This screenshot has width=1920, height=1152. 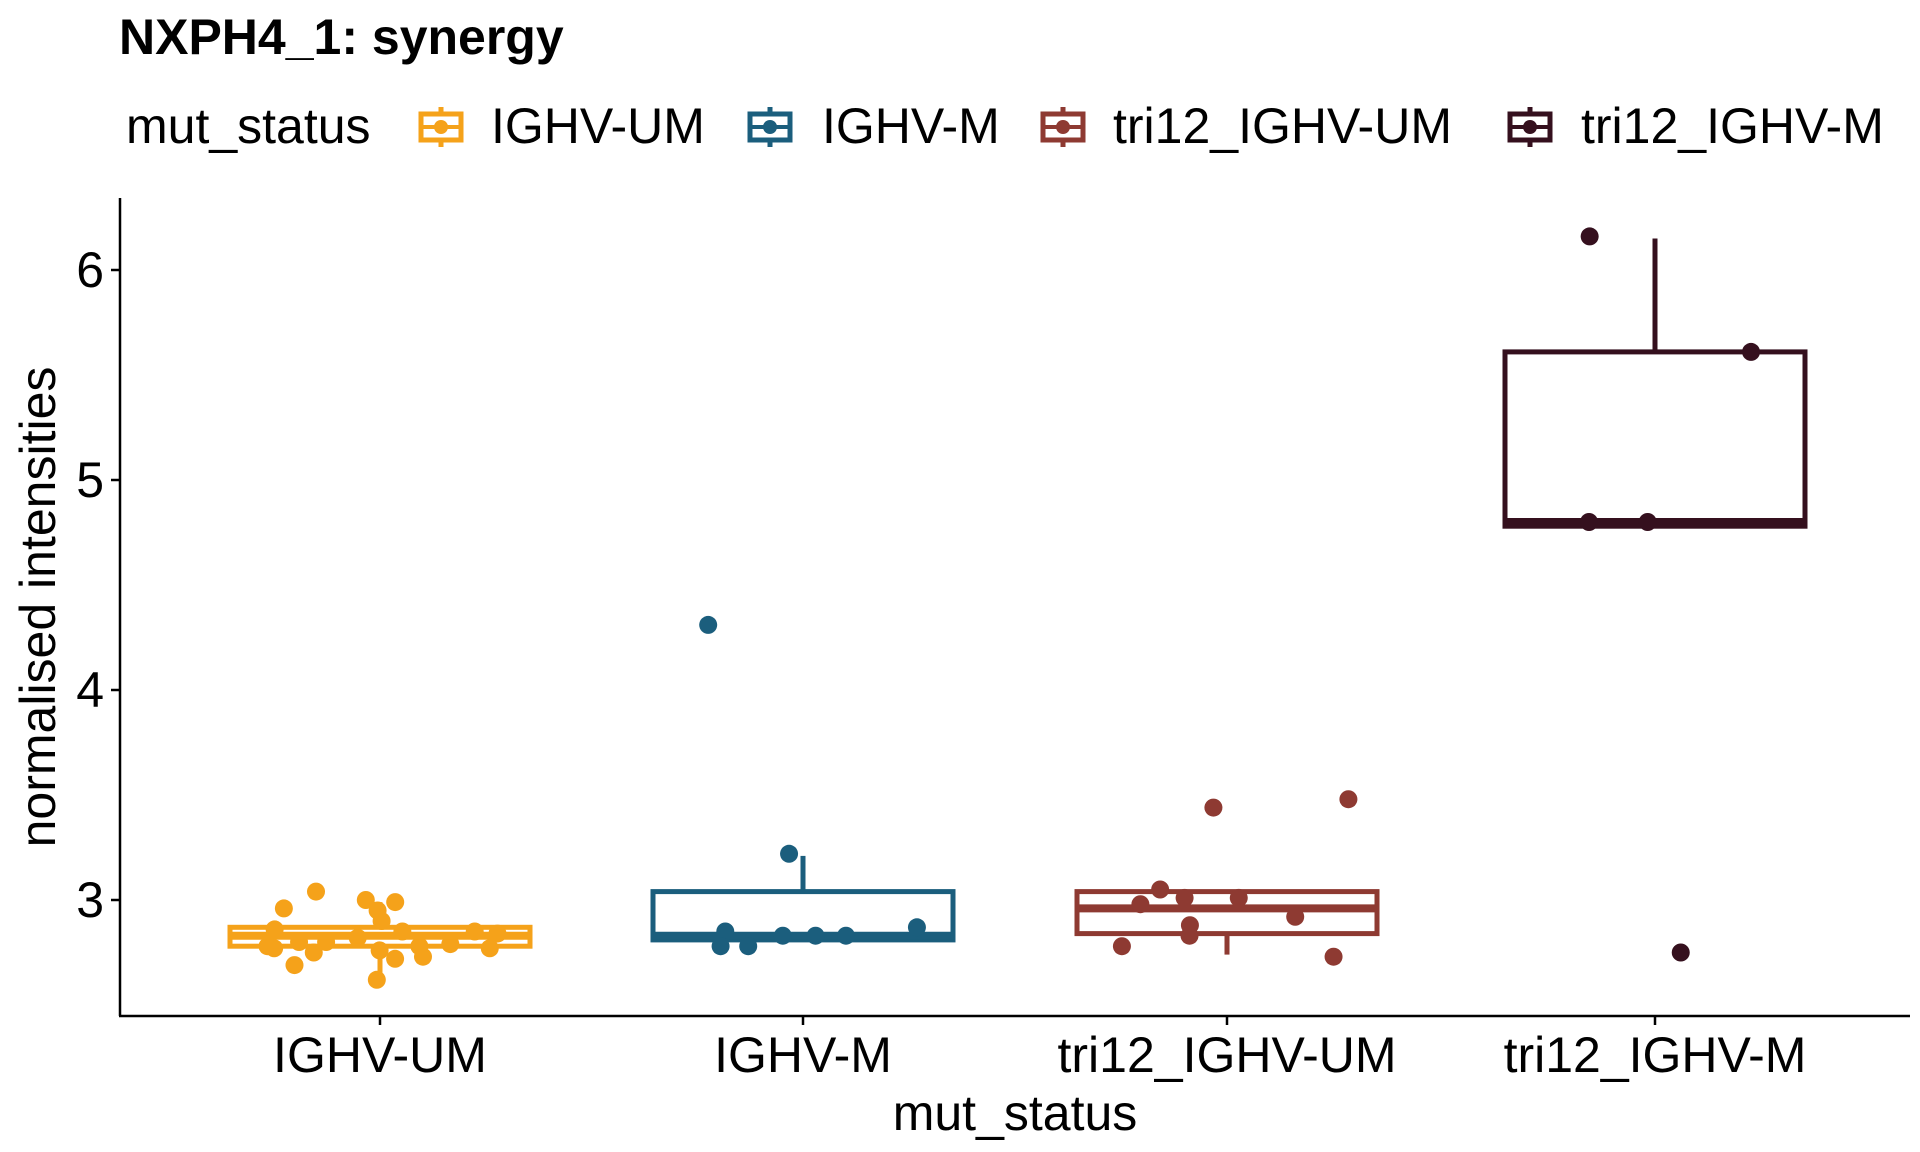 What do you see at coordinates (90, 270) in the screenshot?
I see `y-tick-label: 6` at bounding box center [90, 270].